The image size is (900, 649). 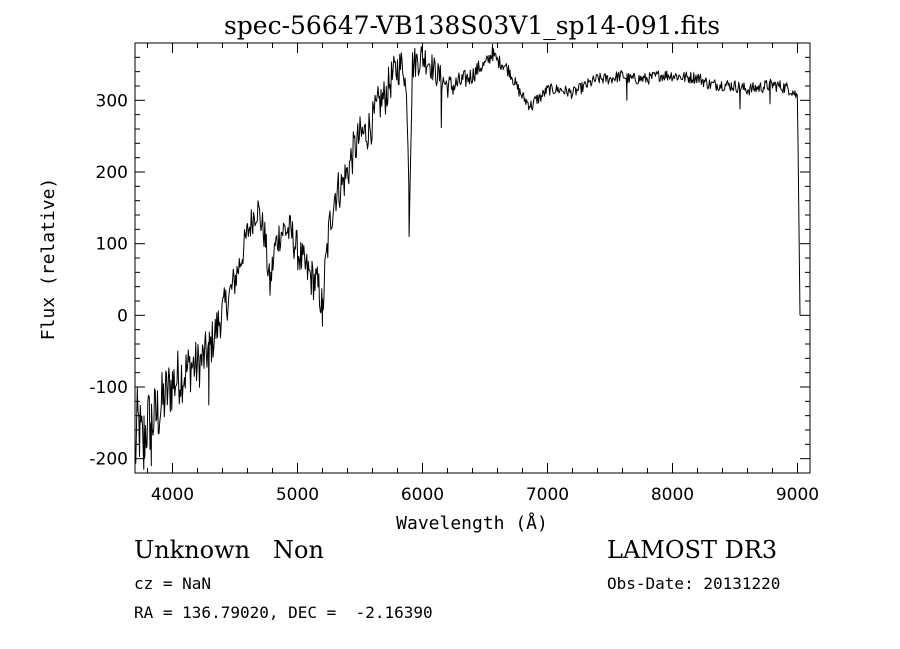 I want to click on redshift-text: cz = NaN, so click(x=173, y=583).